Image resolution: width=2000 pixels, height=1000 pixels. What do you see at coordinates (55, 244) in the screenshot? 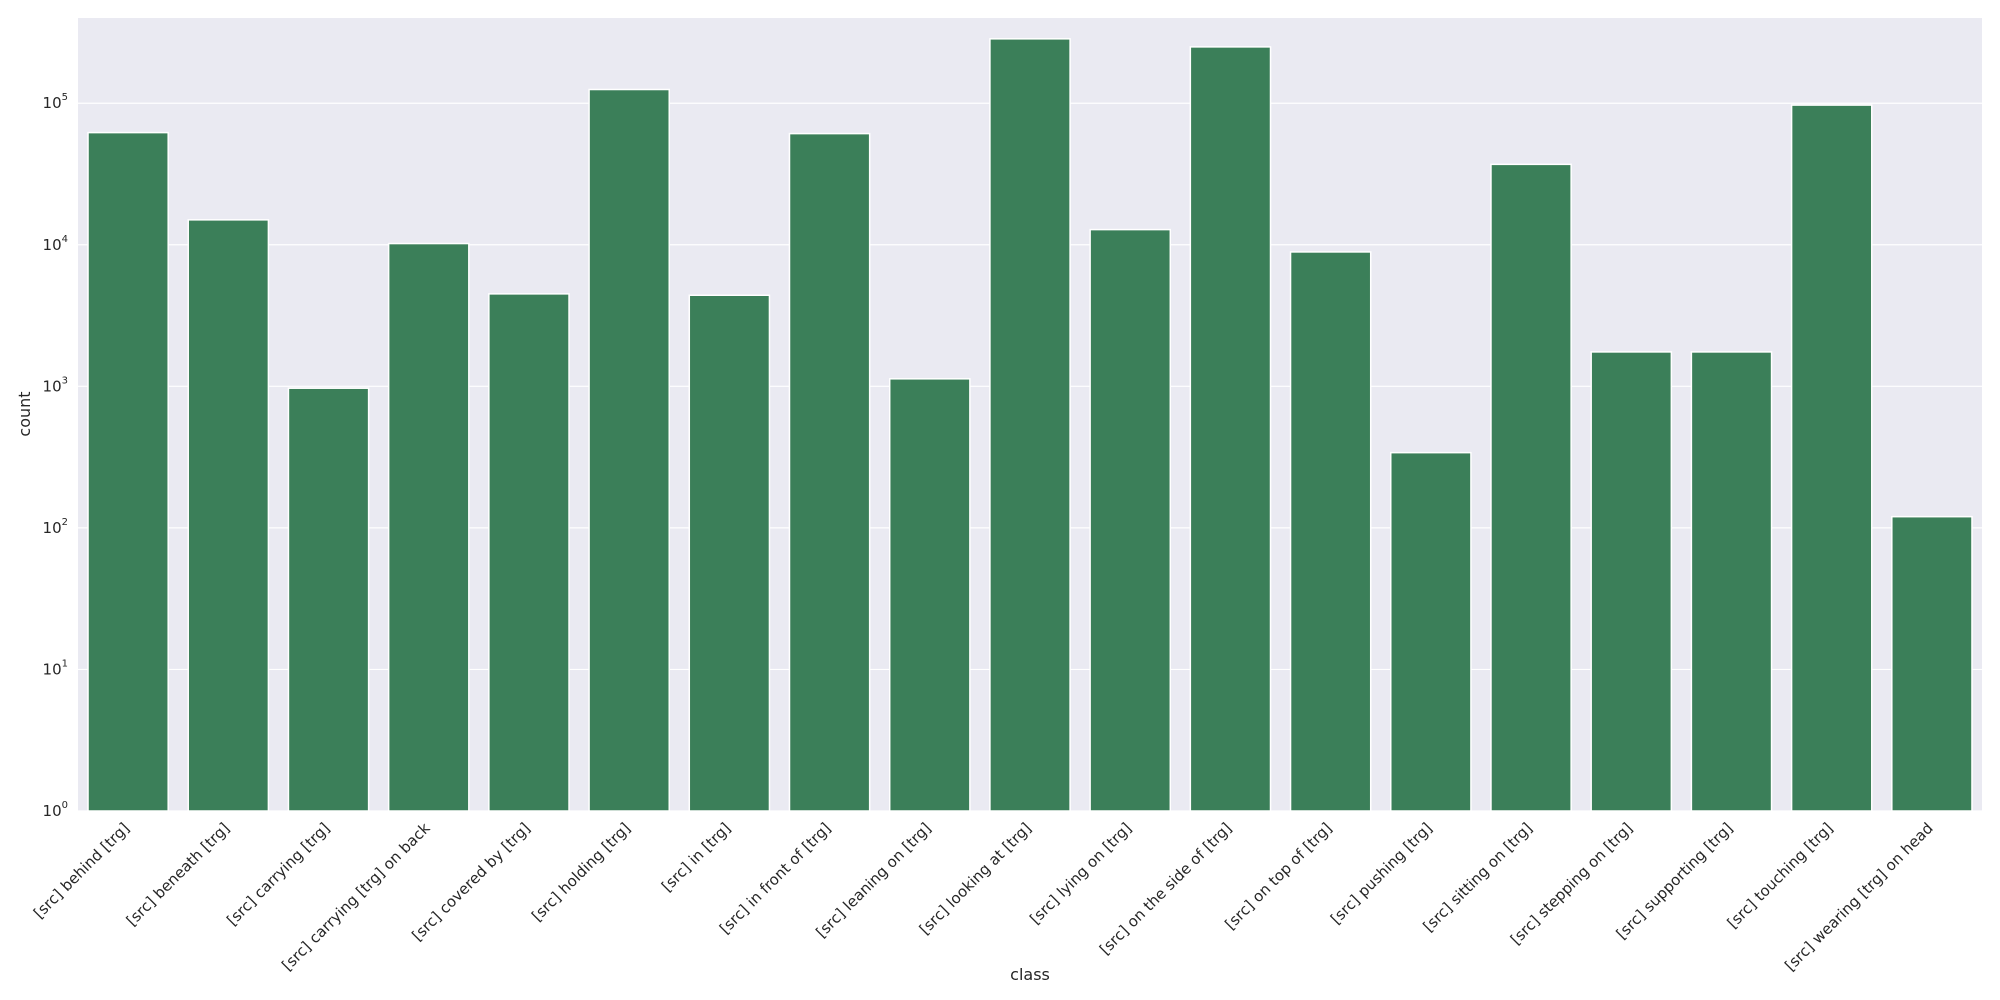
I see `y-tick-label: 10⁴` at bounding box center [55, 244].